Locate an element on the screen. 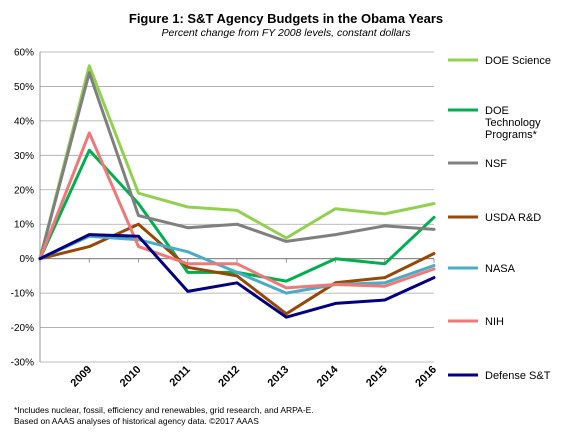 The height and width of the screenshot is (432, 576). y-tick-label: -30% is located at coordinates (22, 363).